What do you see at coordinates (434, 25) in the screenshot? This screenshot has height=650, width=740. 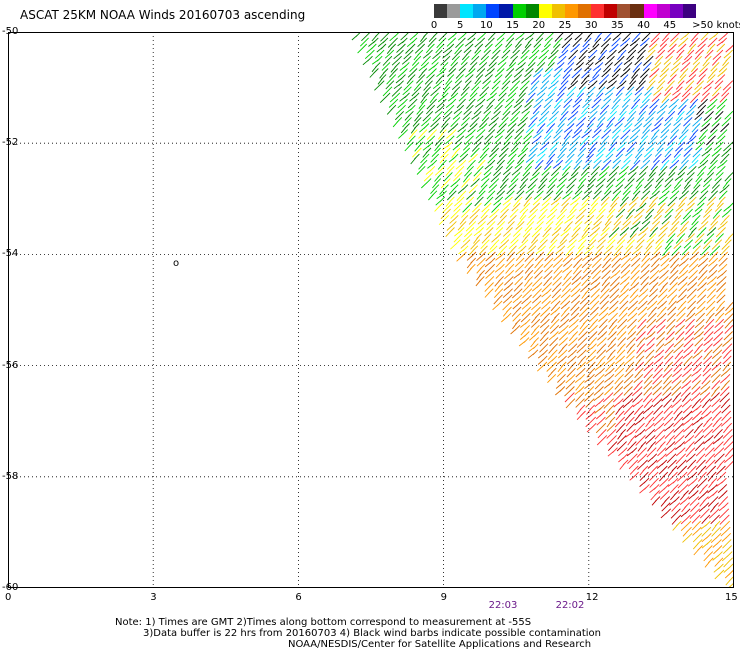 I see `legend-label: 0` at bounding box center [434, 25].